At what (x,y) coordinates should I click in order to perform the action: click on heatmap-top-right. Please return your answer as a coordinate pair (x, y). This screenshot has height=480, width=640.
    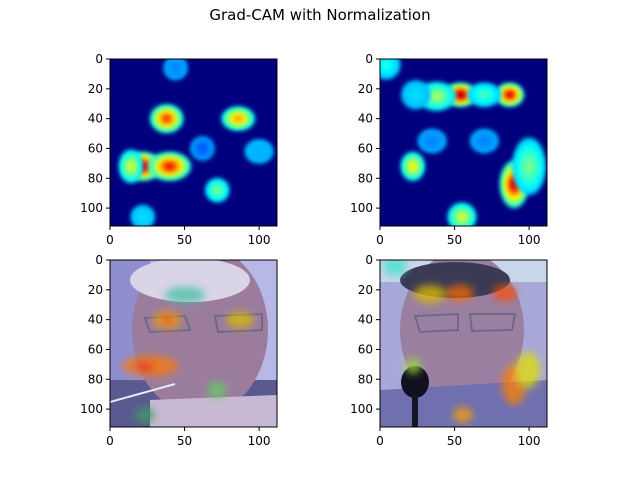
    Looking at the image, I should click on (463, 142).